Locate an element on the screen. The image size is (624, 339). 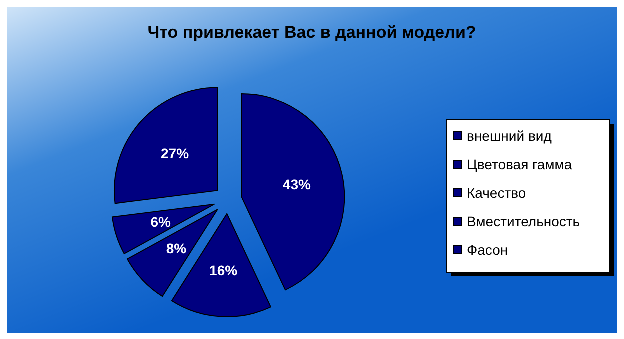
data-label: 27% is located at coordinates (175, 153).